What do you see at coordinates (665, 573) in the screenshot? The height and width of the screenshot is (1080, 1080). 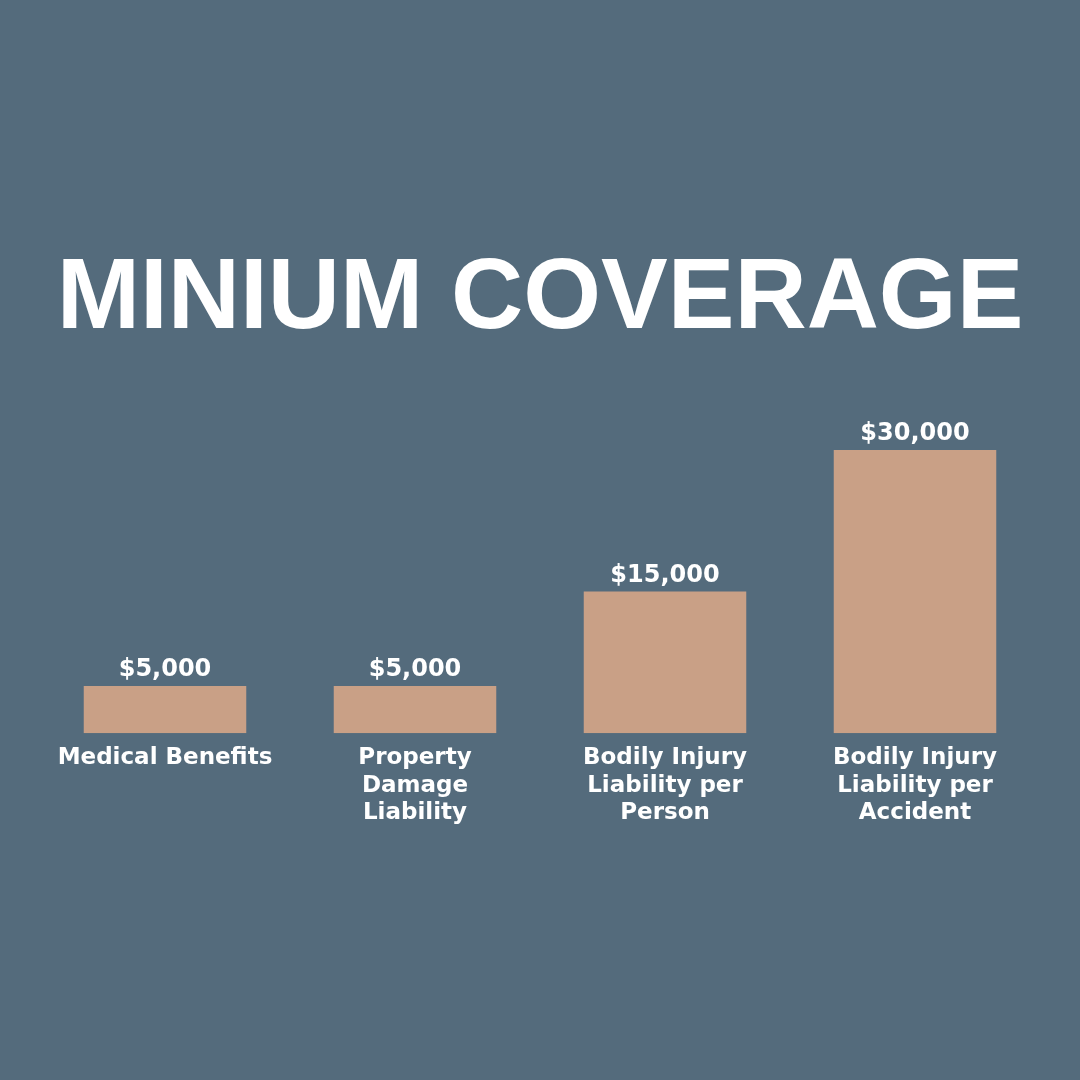 I see `data-label: $15,000` at bounding box center [665, 573].